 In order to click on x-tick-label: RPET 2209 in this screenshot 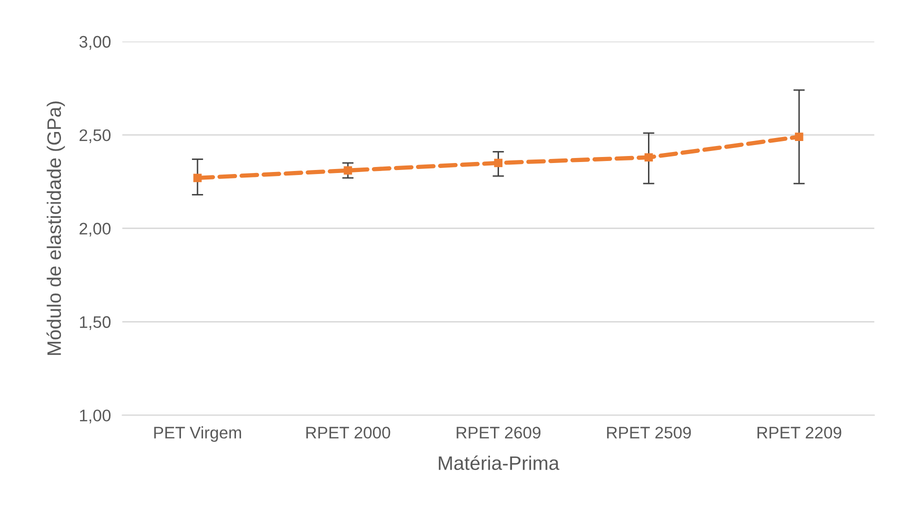, I will do `click(800, 432)`.